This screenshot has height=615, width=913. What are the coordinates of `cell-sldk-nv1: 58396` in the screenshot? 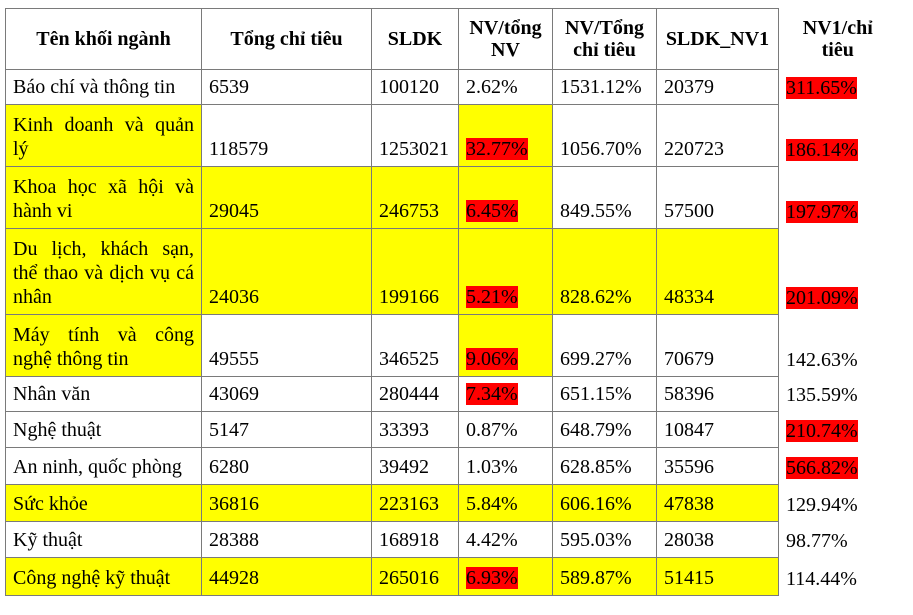 It's located at (717, 394).